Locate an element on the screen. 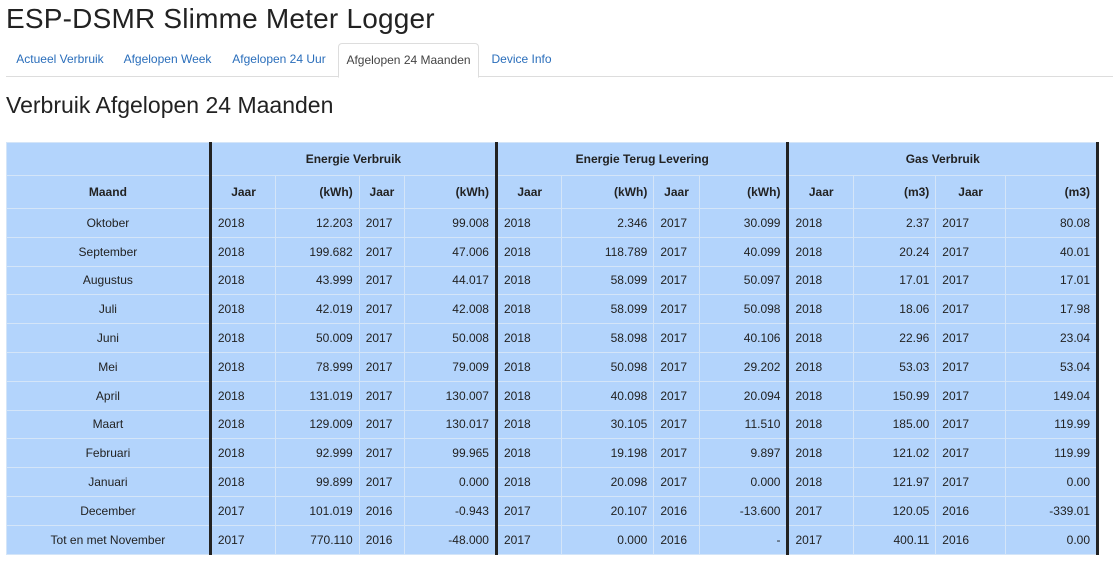 The width and height of the screenshot is (1113, 575). value-cell: 22.96 is located at coordinates (894, 338).